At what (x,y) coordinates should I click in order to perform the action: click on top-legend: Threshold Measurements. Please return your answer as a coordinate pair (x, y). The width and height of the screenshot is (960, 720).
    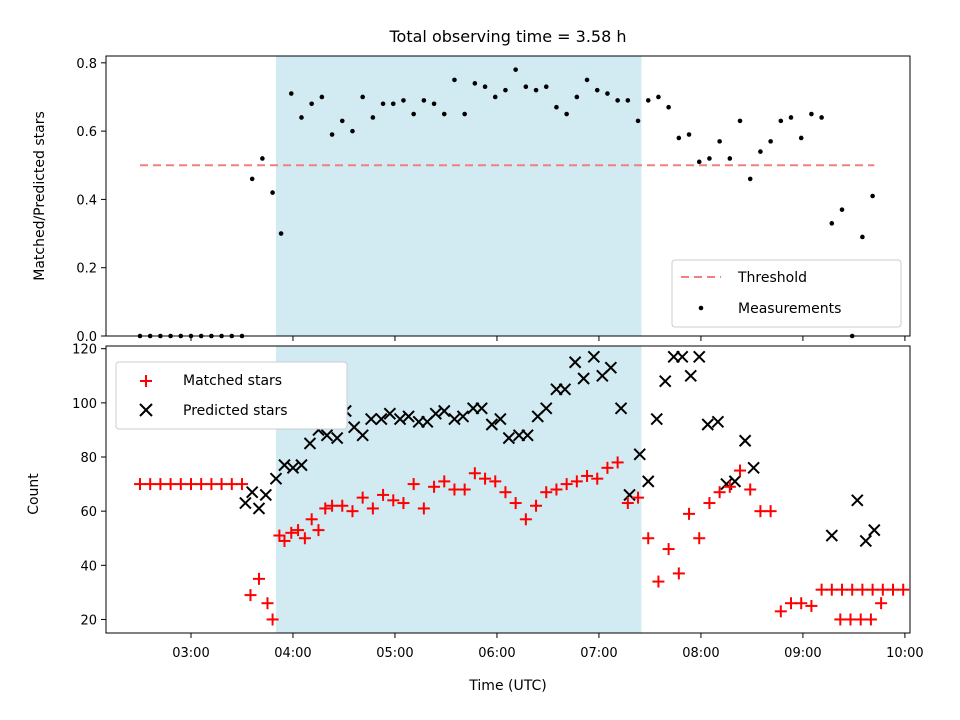
    Looking at the image, I should click on (786, 293).